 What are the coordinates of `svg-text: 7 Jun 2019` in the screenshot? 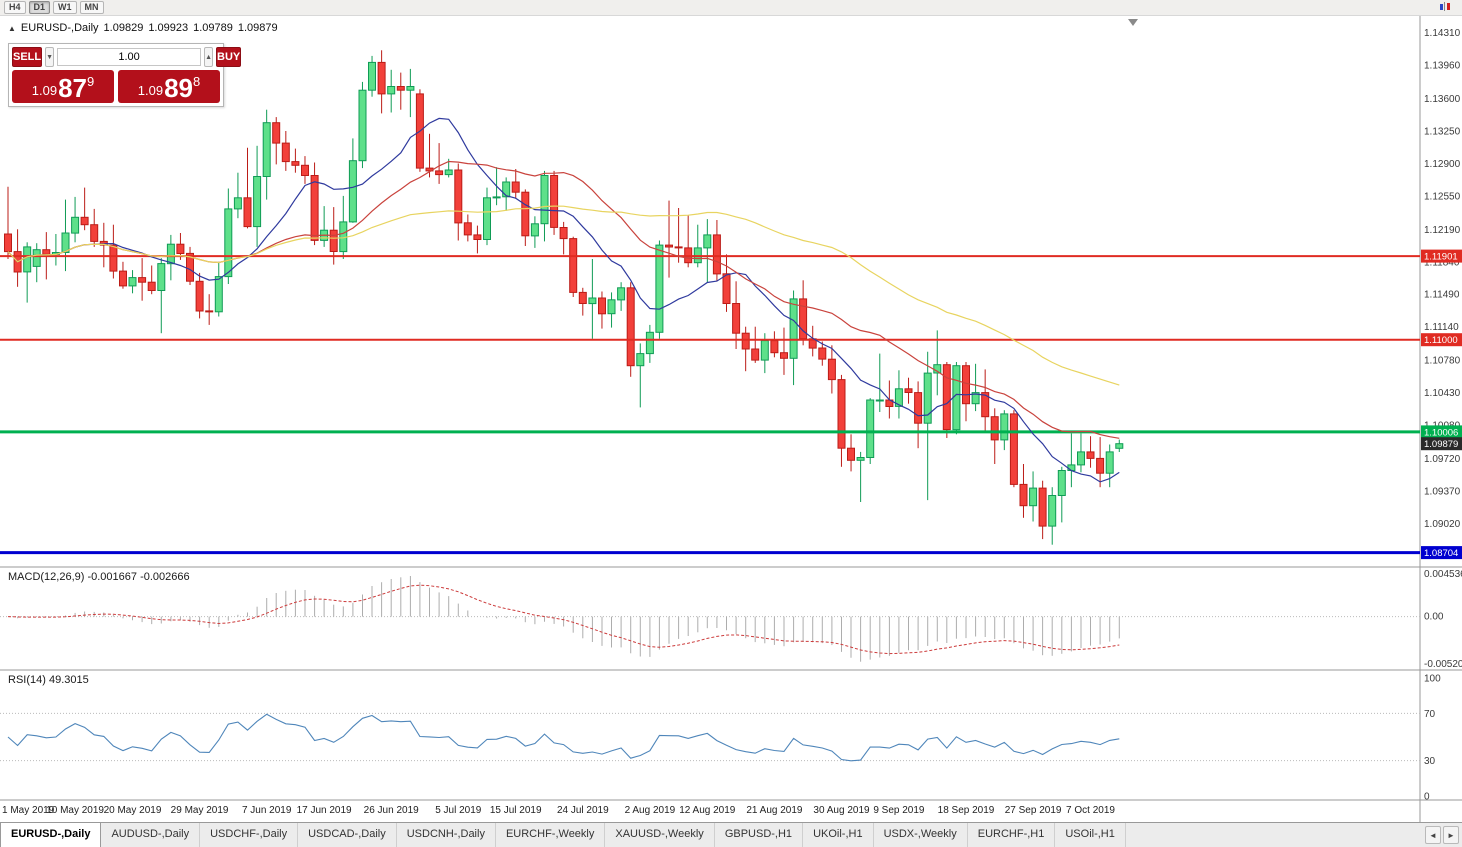 It's located at (267, 810).